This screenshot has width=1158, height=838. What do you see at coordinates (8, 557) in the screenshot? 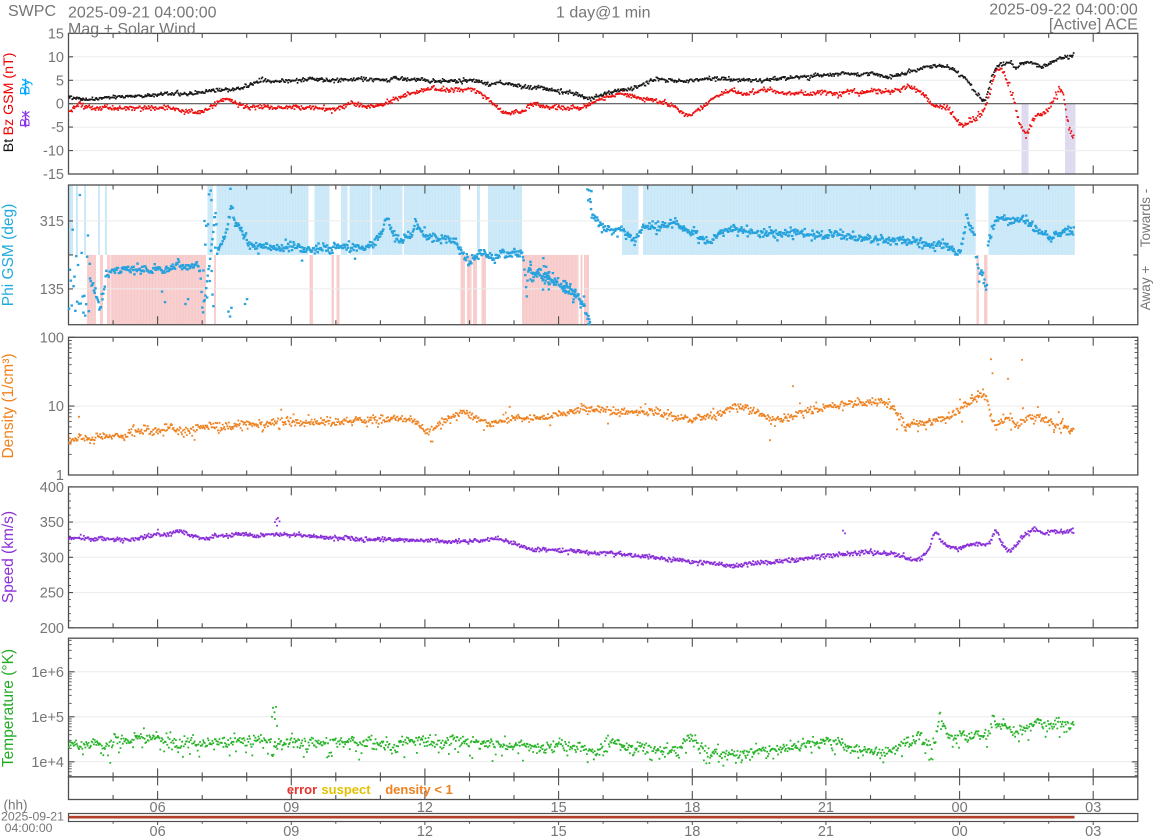
I see `svg-text: Speed (km/s)` at bounding box center [8, 557].